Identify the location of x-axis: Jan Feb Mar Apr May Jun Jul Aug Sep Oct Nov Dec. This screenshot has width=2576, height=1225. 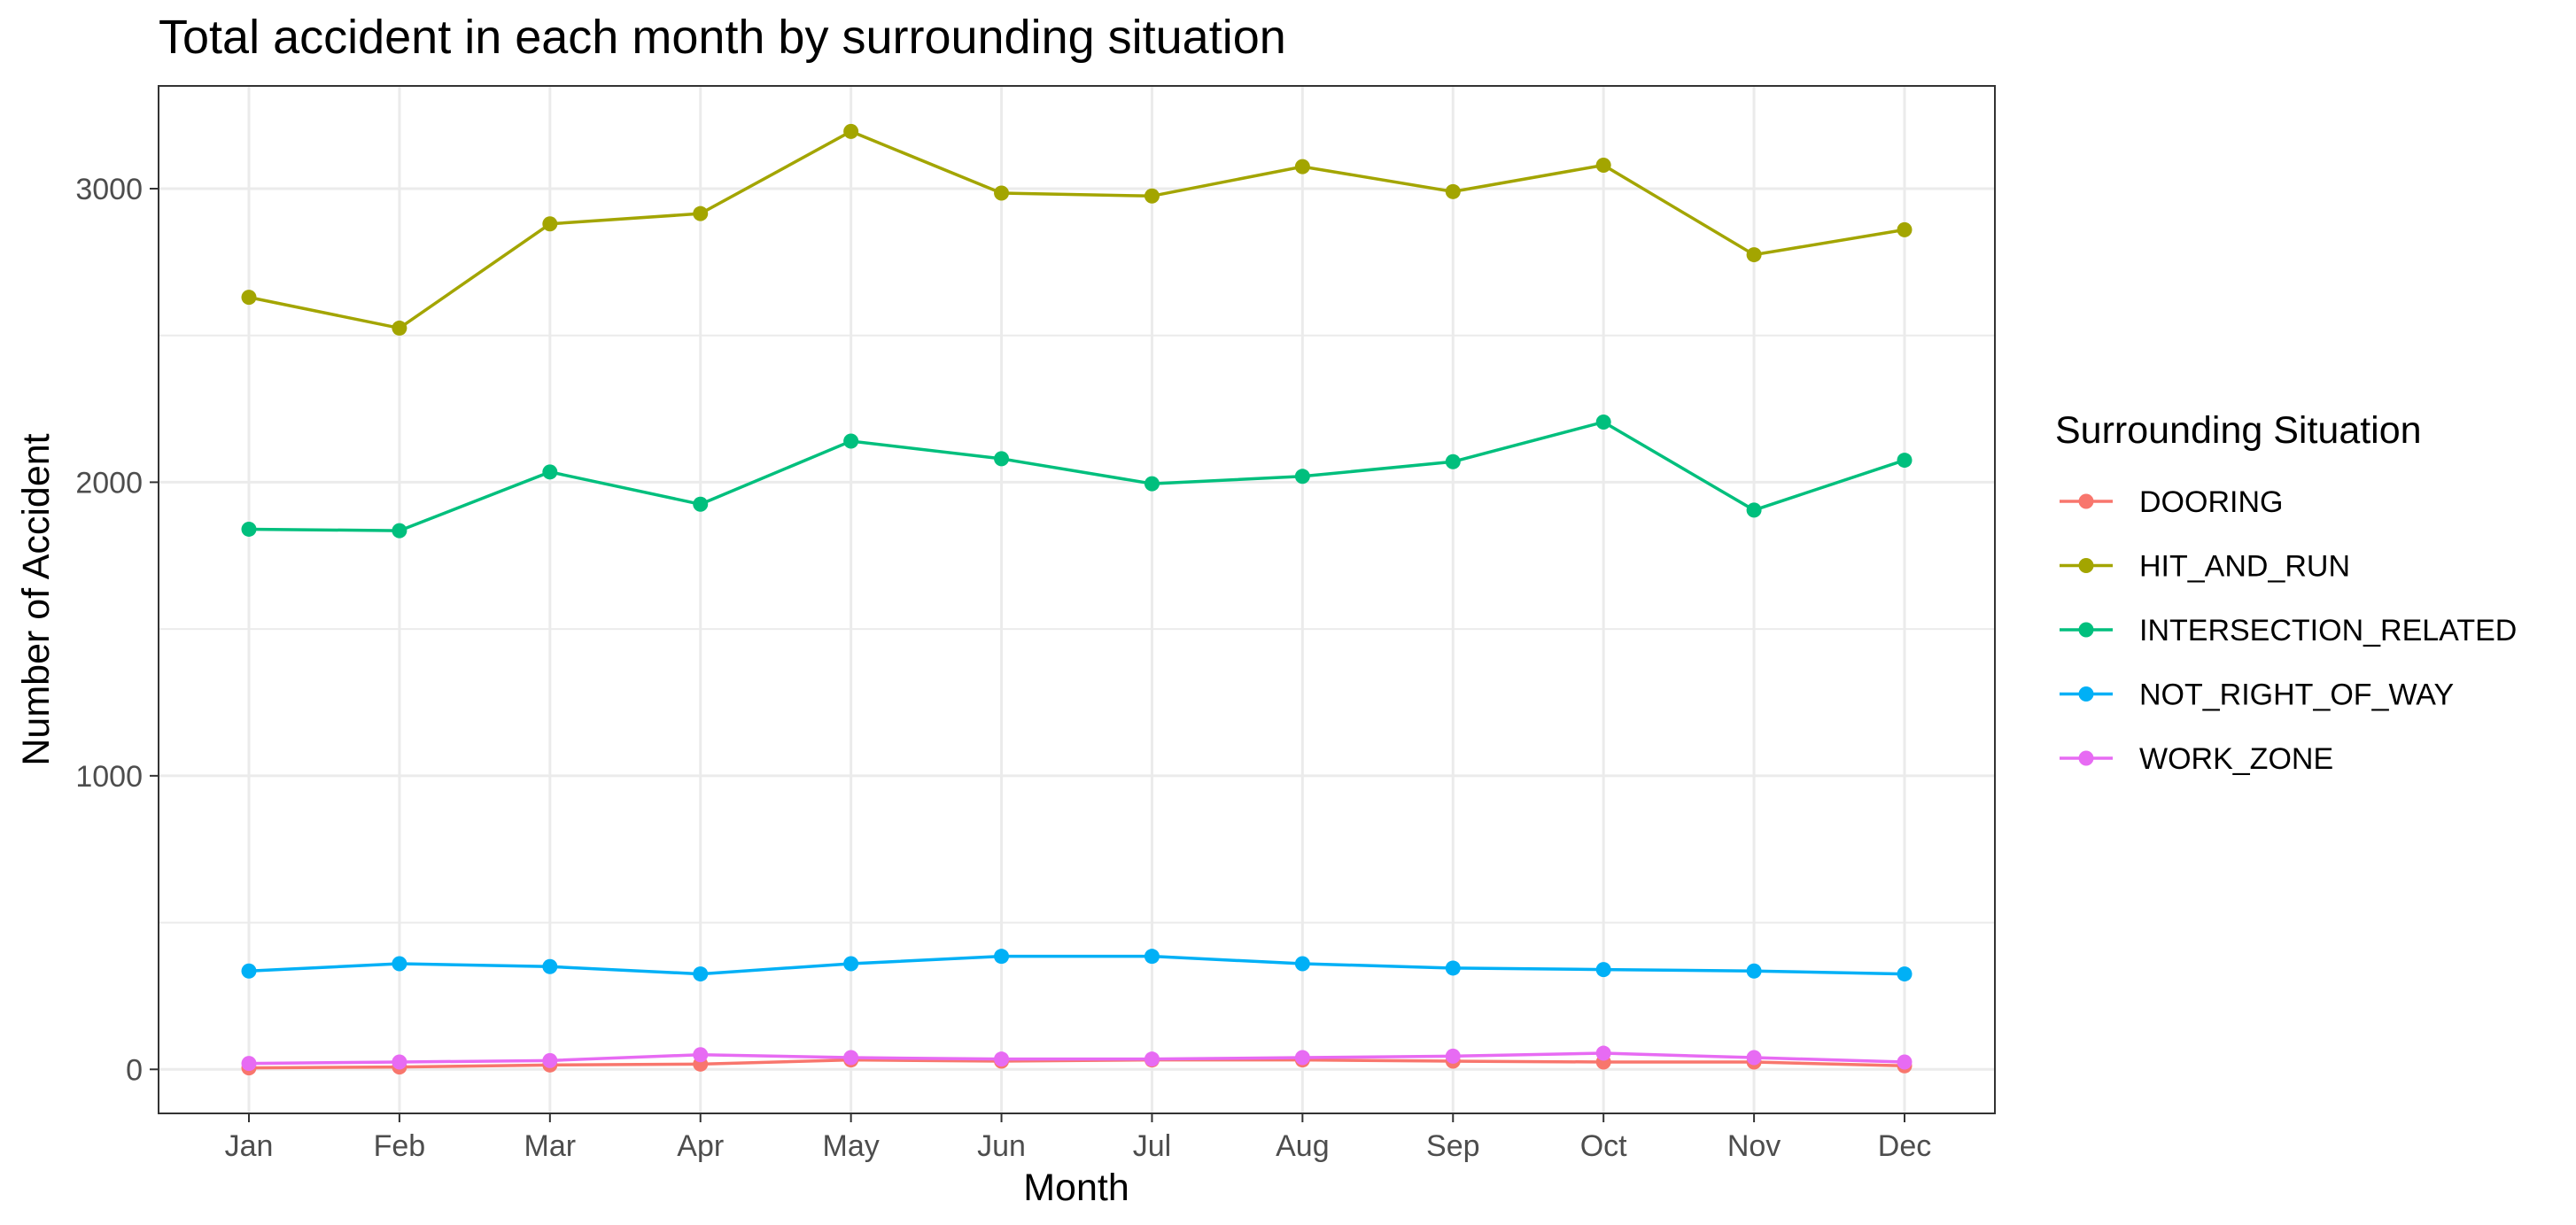
(1078, 1138).